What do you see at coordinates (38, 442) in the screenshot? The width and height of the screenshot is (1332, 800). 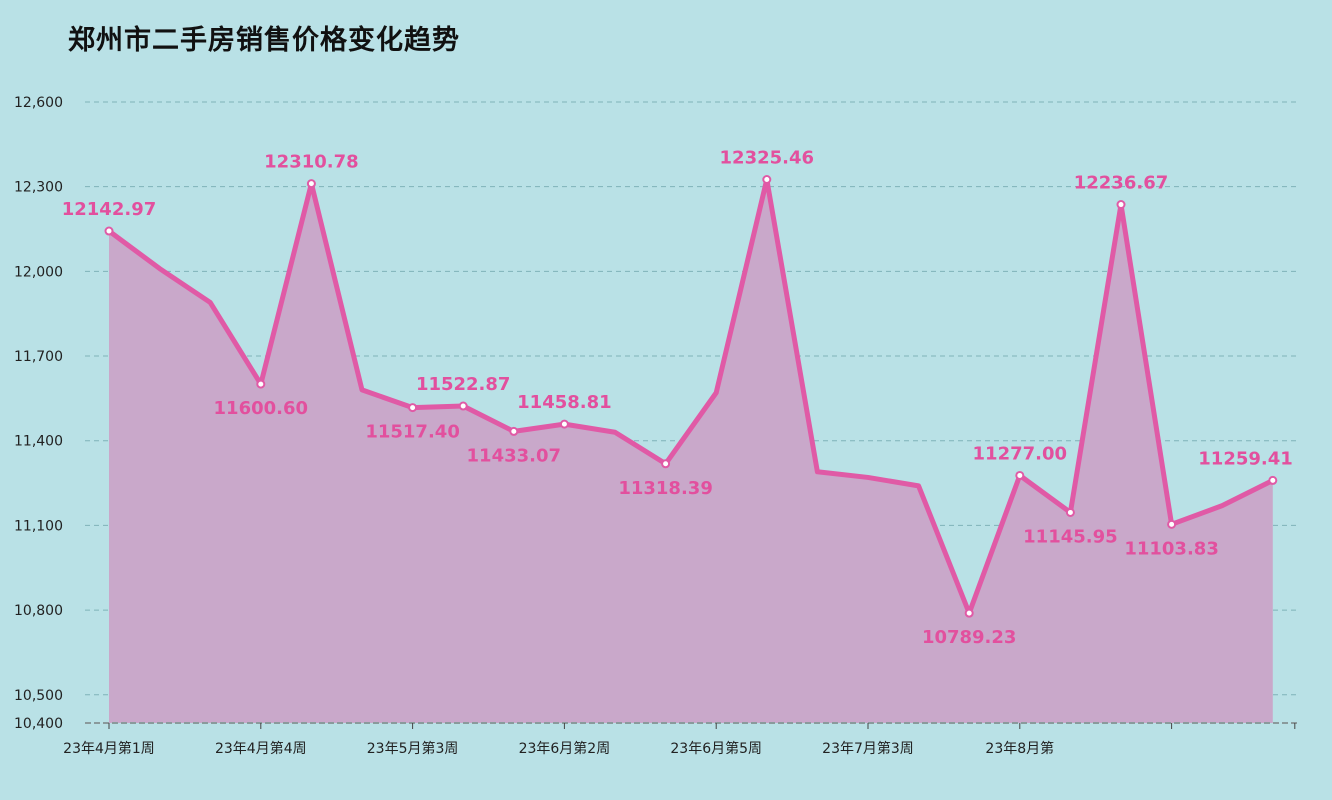 I see `y-tick-label: 11,400` at bounding box center [38, 442].